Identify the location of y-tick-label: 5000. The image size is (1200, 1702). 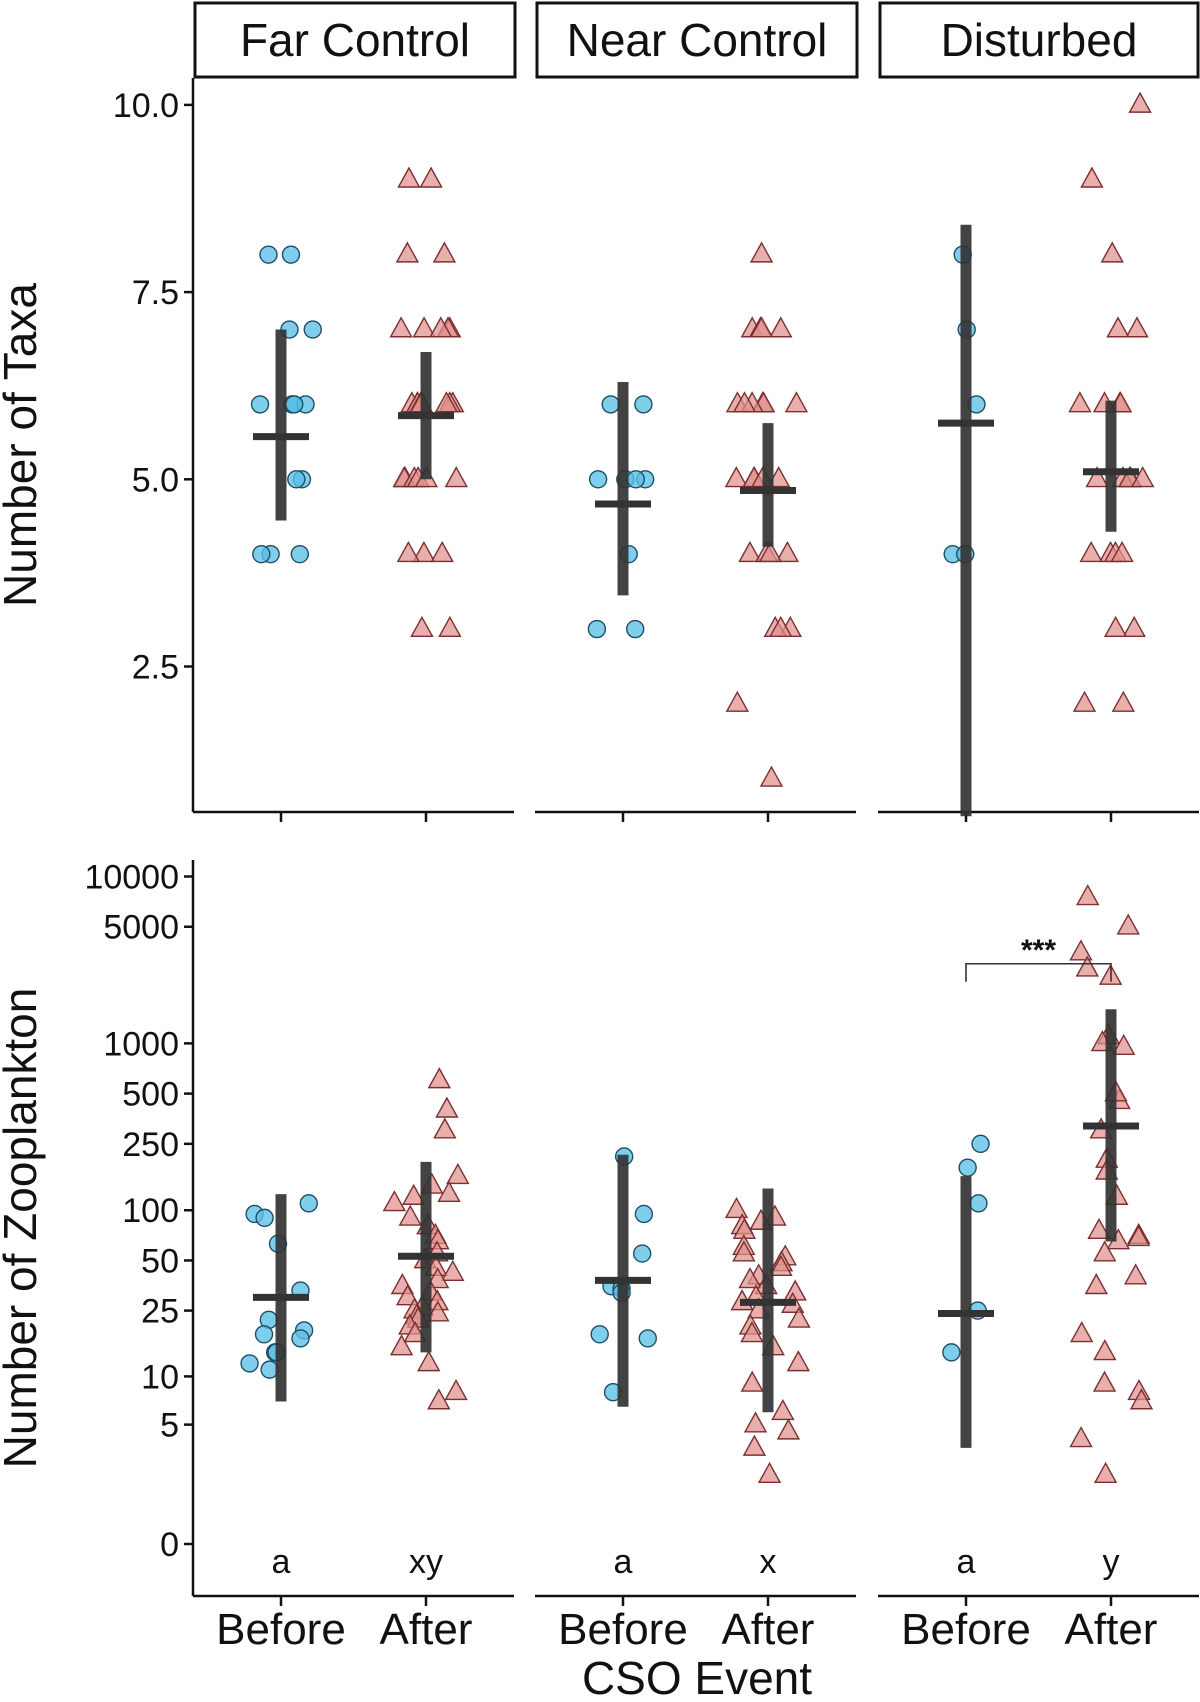
(141, 928).